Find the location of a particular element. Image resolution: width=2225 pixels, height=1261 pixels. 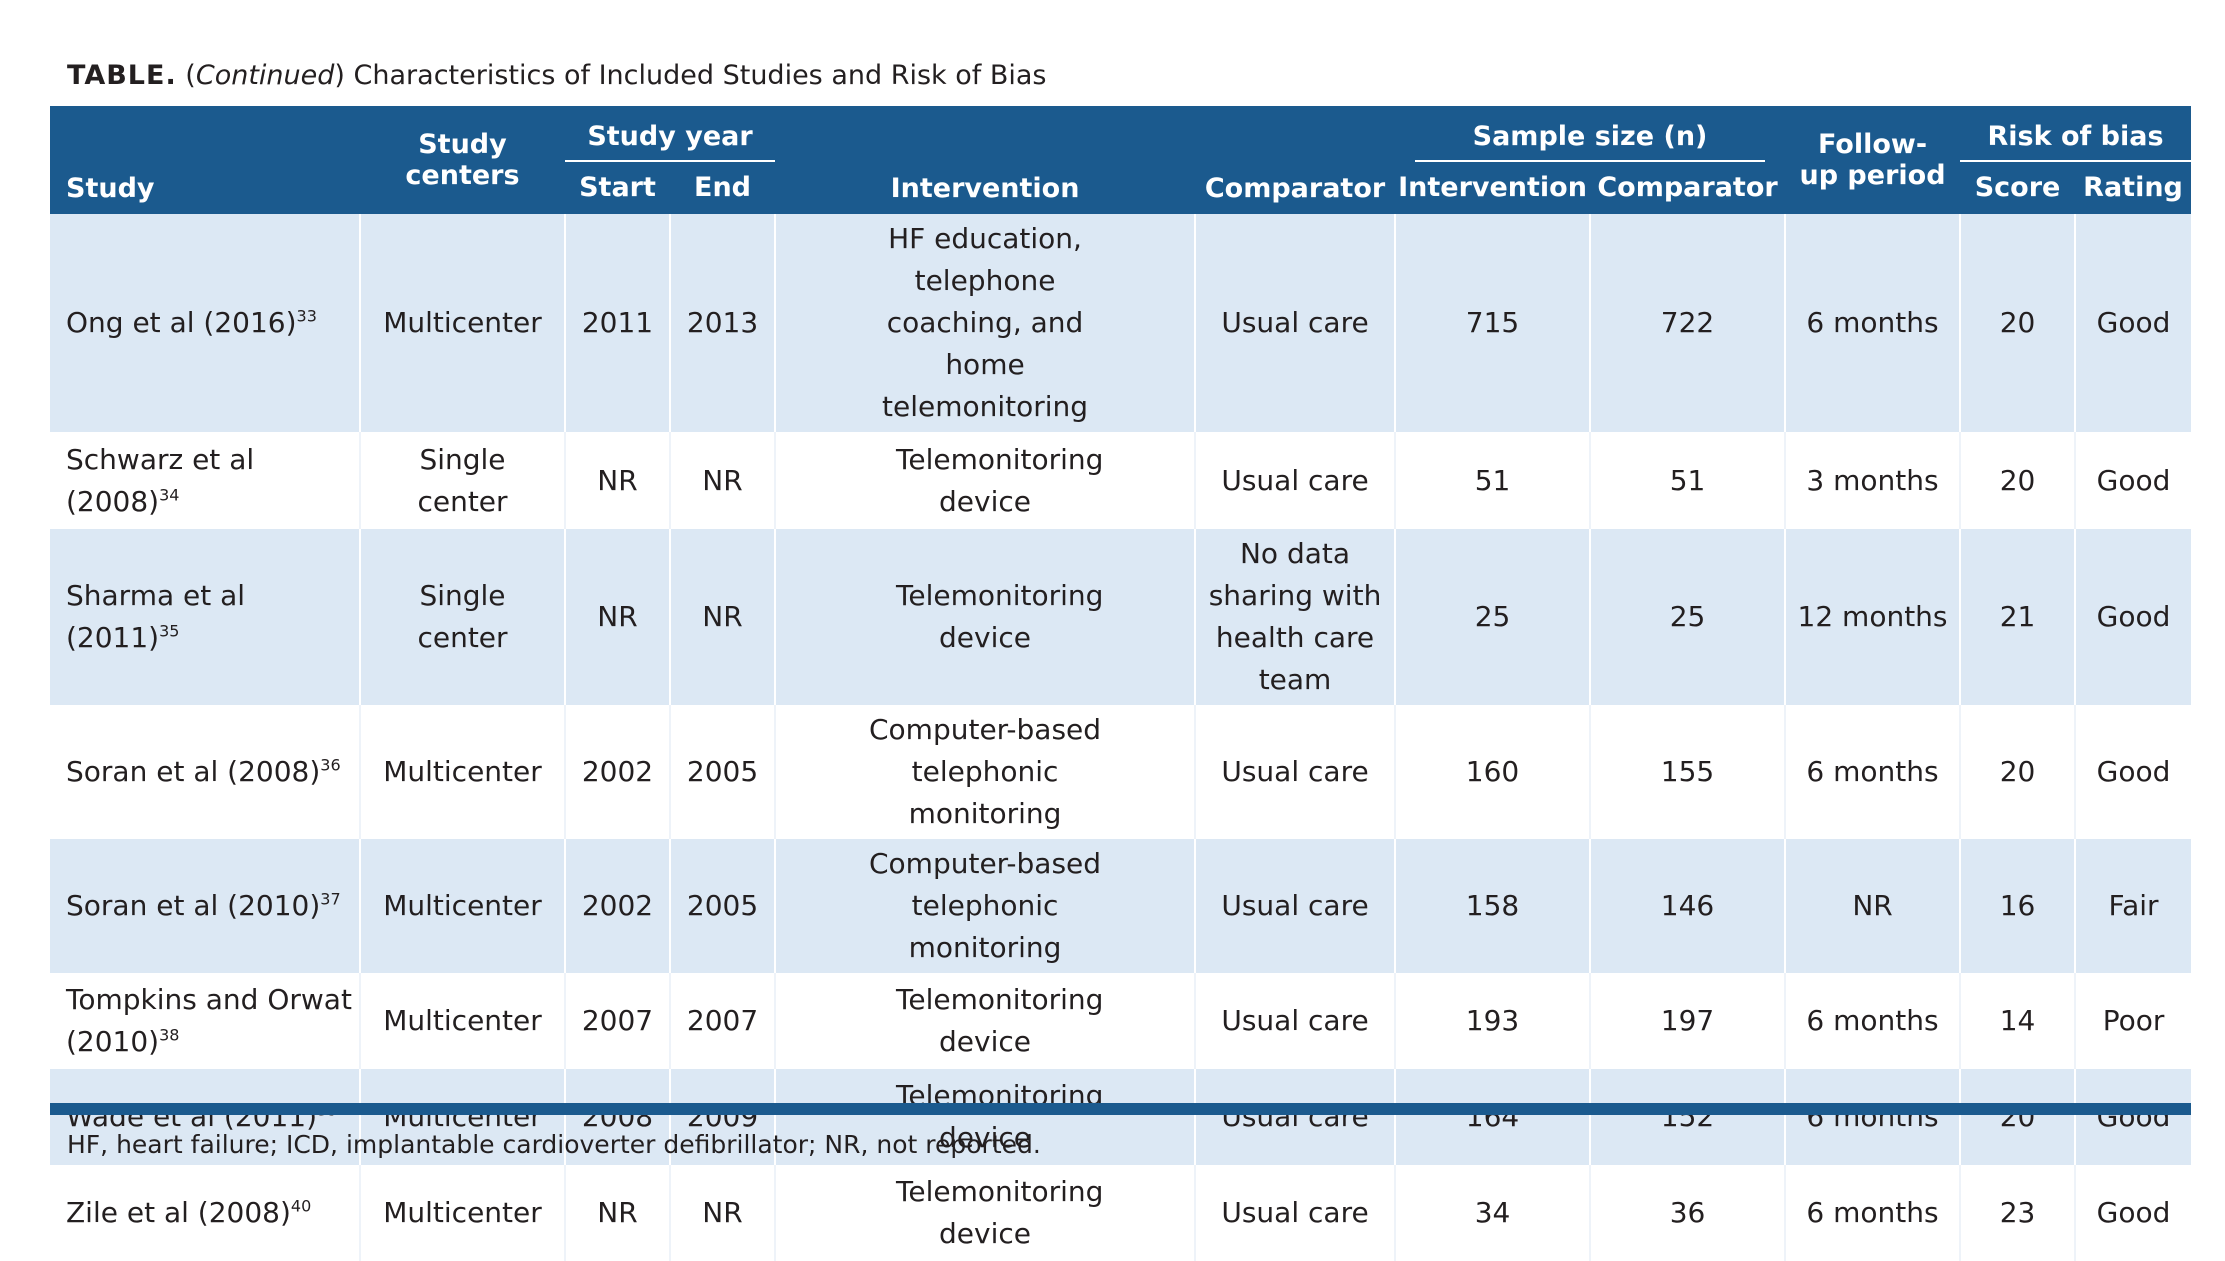

cell-study: Schwarz et al (2008)34 is located at coordinates (205, 480).